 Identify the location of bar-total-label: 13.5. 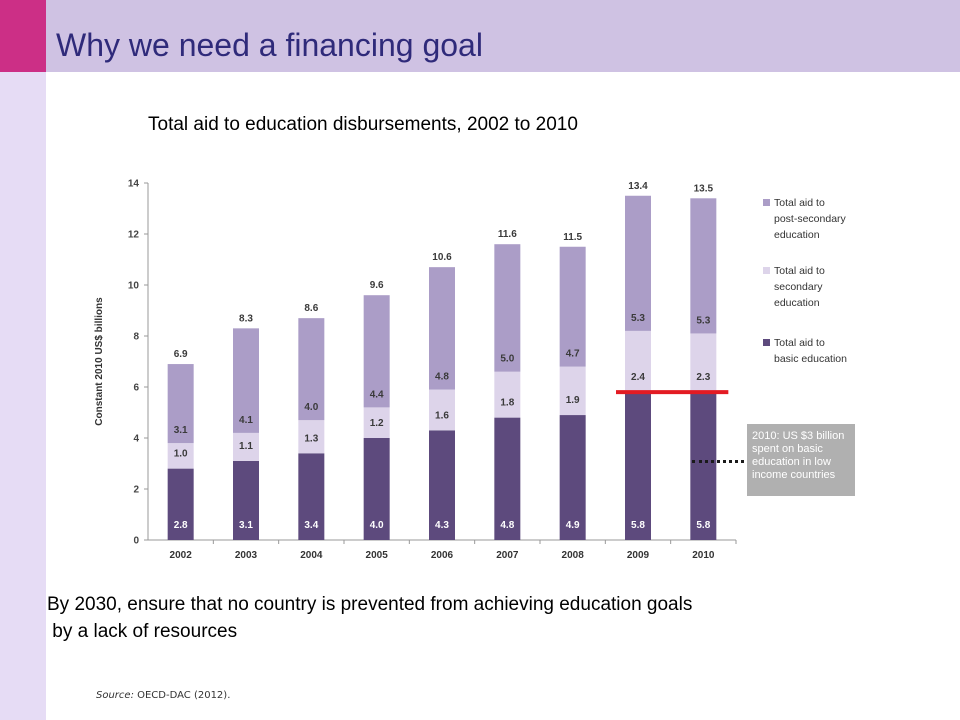
(704, 188).